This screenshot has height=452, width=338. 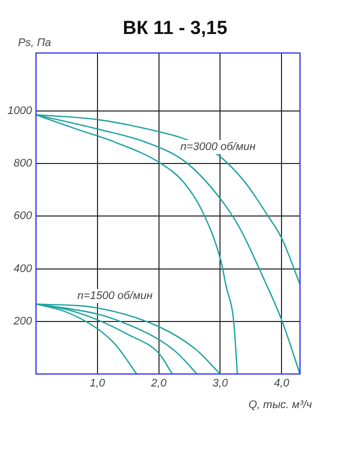 I want to click on y-tick-label: 400, so click(x=23, y=268).